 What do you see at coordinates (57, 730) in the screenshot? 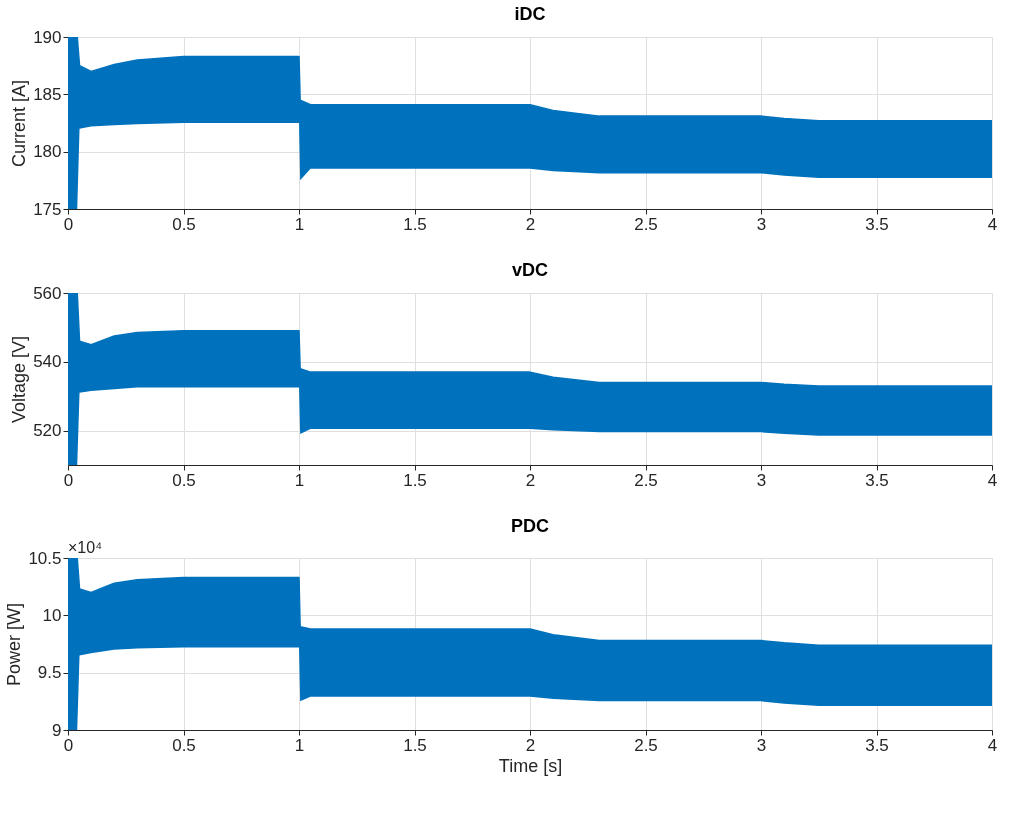
I see `y-tick-label: 9` at bounding box center [57, 730].